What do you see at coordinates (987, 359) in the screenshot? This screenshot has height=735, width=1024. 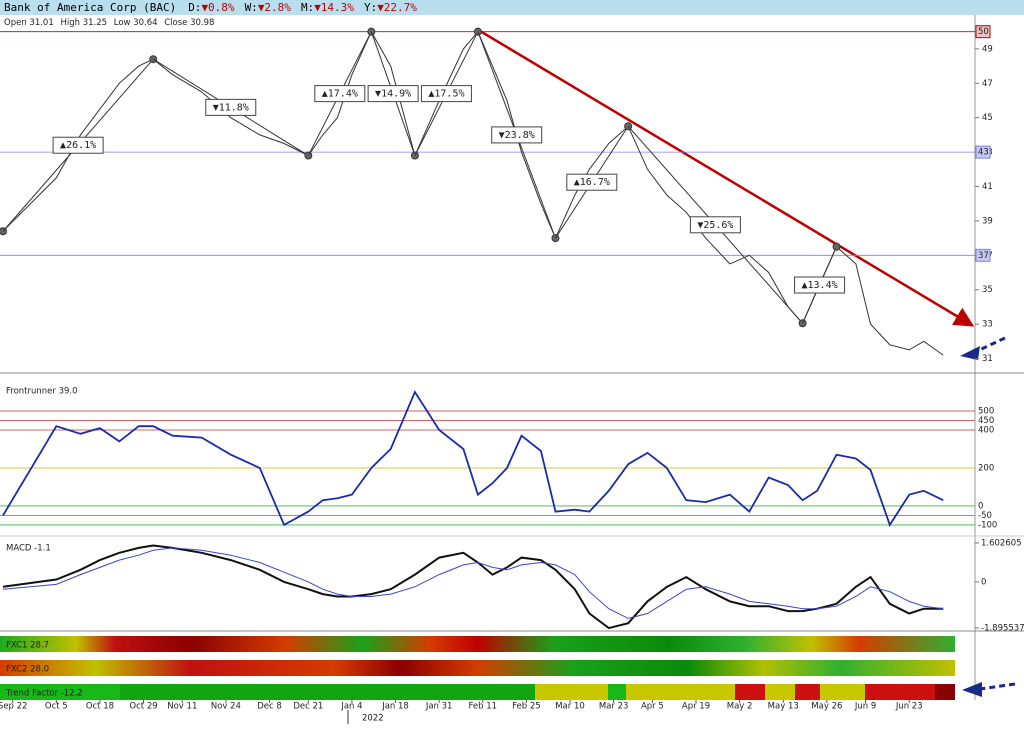 I see `y-tick-label: 31` at bounding box center [987, 359].